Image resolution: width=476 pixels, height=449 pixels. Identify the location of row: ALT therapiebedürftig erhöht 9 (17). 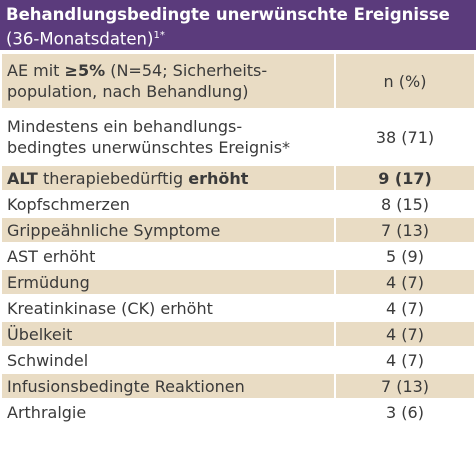
(238, 178).